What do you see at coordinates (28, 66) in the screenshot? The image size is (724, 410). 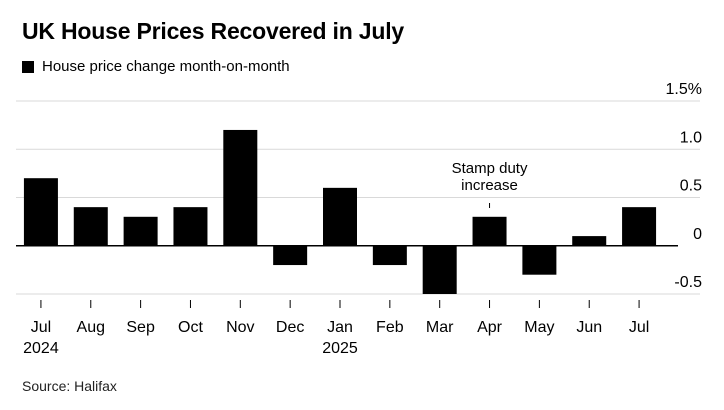 I see `legend-swatch` at bounding box center [28, 66].